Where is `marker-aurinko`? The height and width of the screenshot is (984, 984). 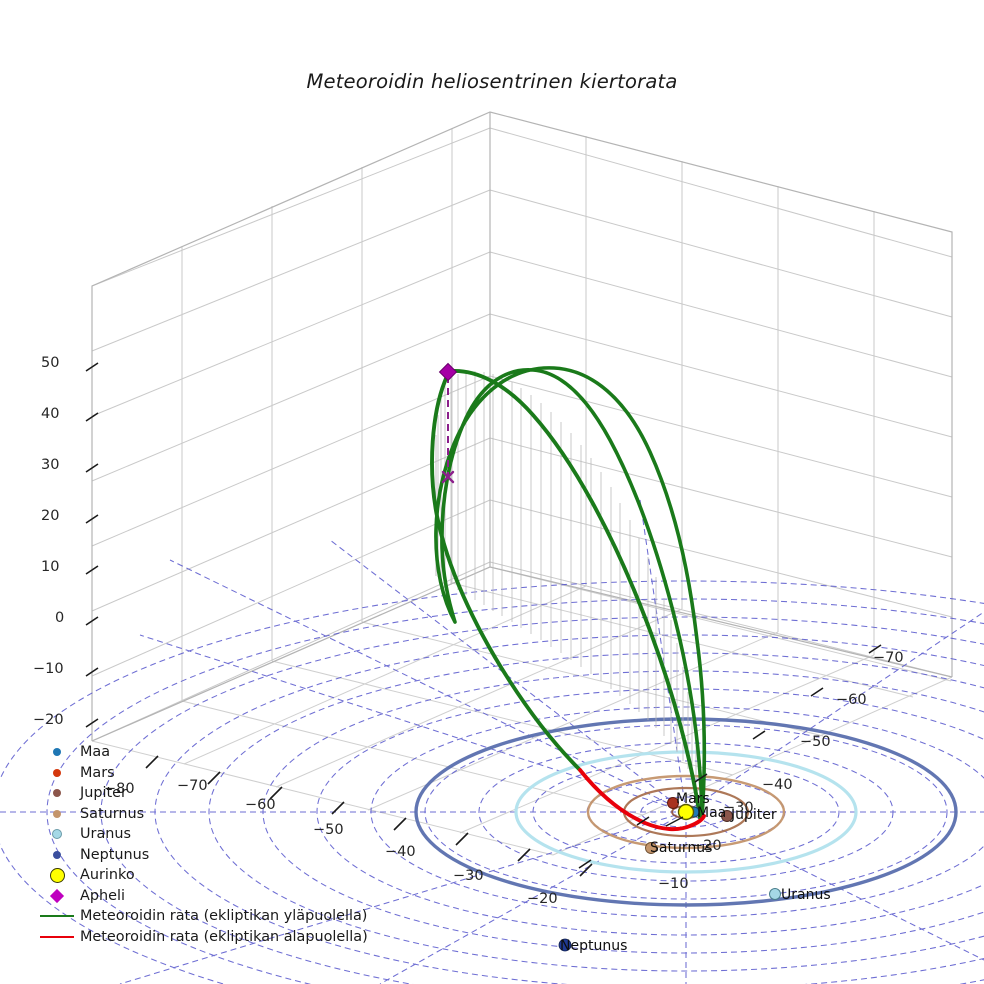 marker-aurinko is located at coordinates (686, 812).